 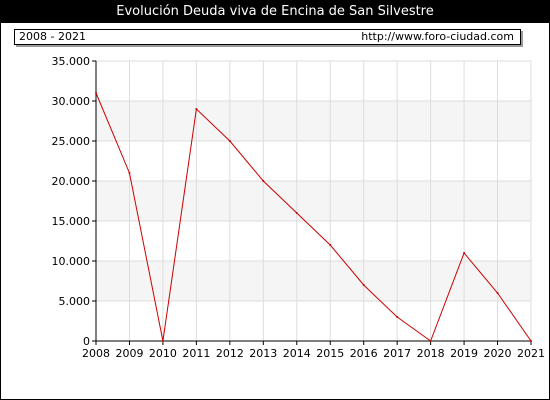 I want to click on y-tick-label: 5.000, so click(x=75, y=301).